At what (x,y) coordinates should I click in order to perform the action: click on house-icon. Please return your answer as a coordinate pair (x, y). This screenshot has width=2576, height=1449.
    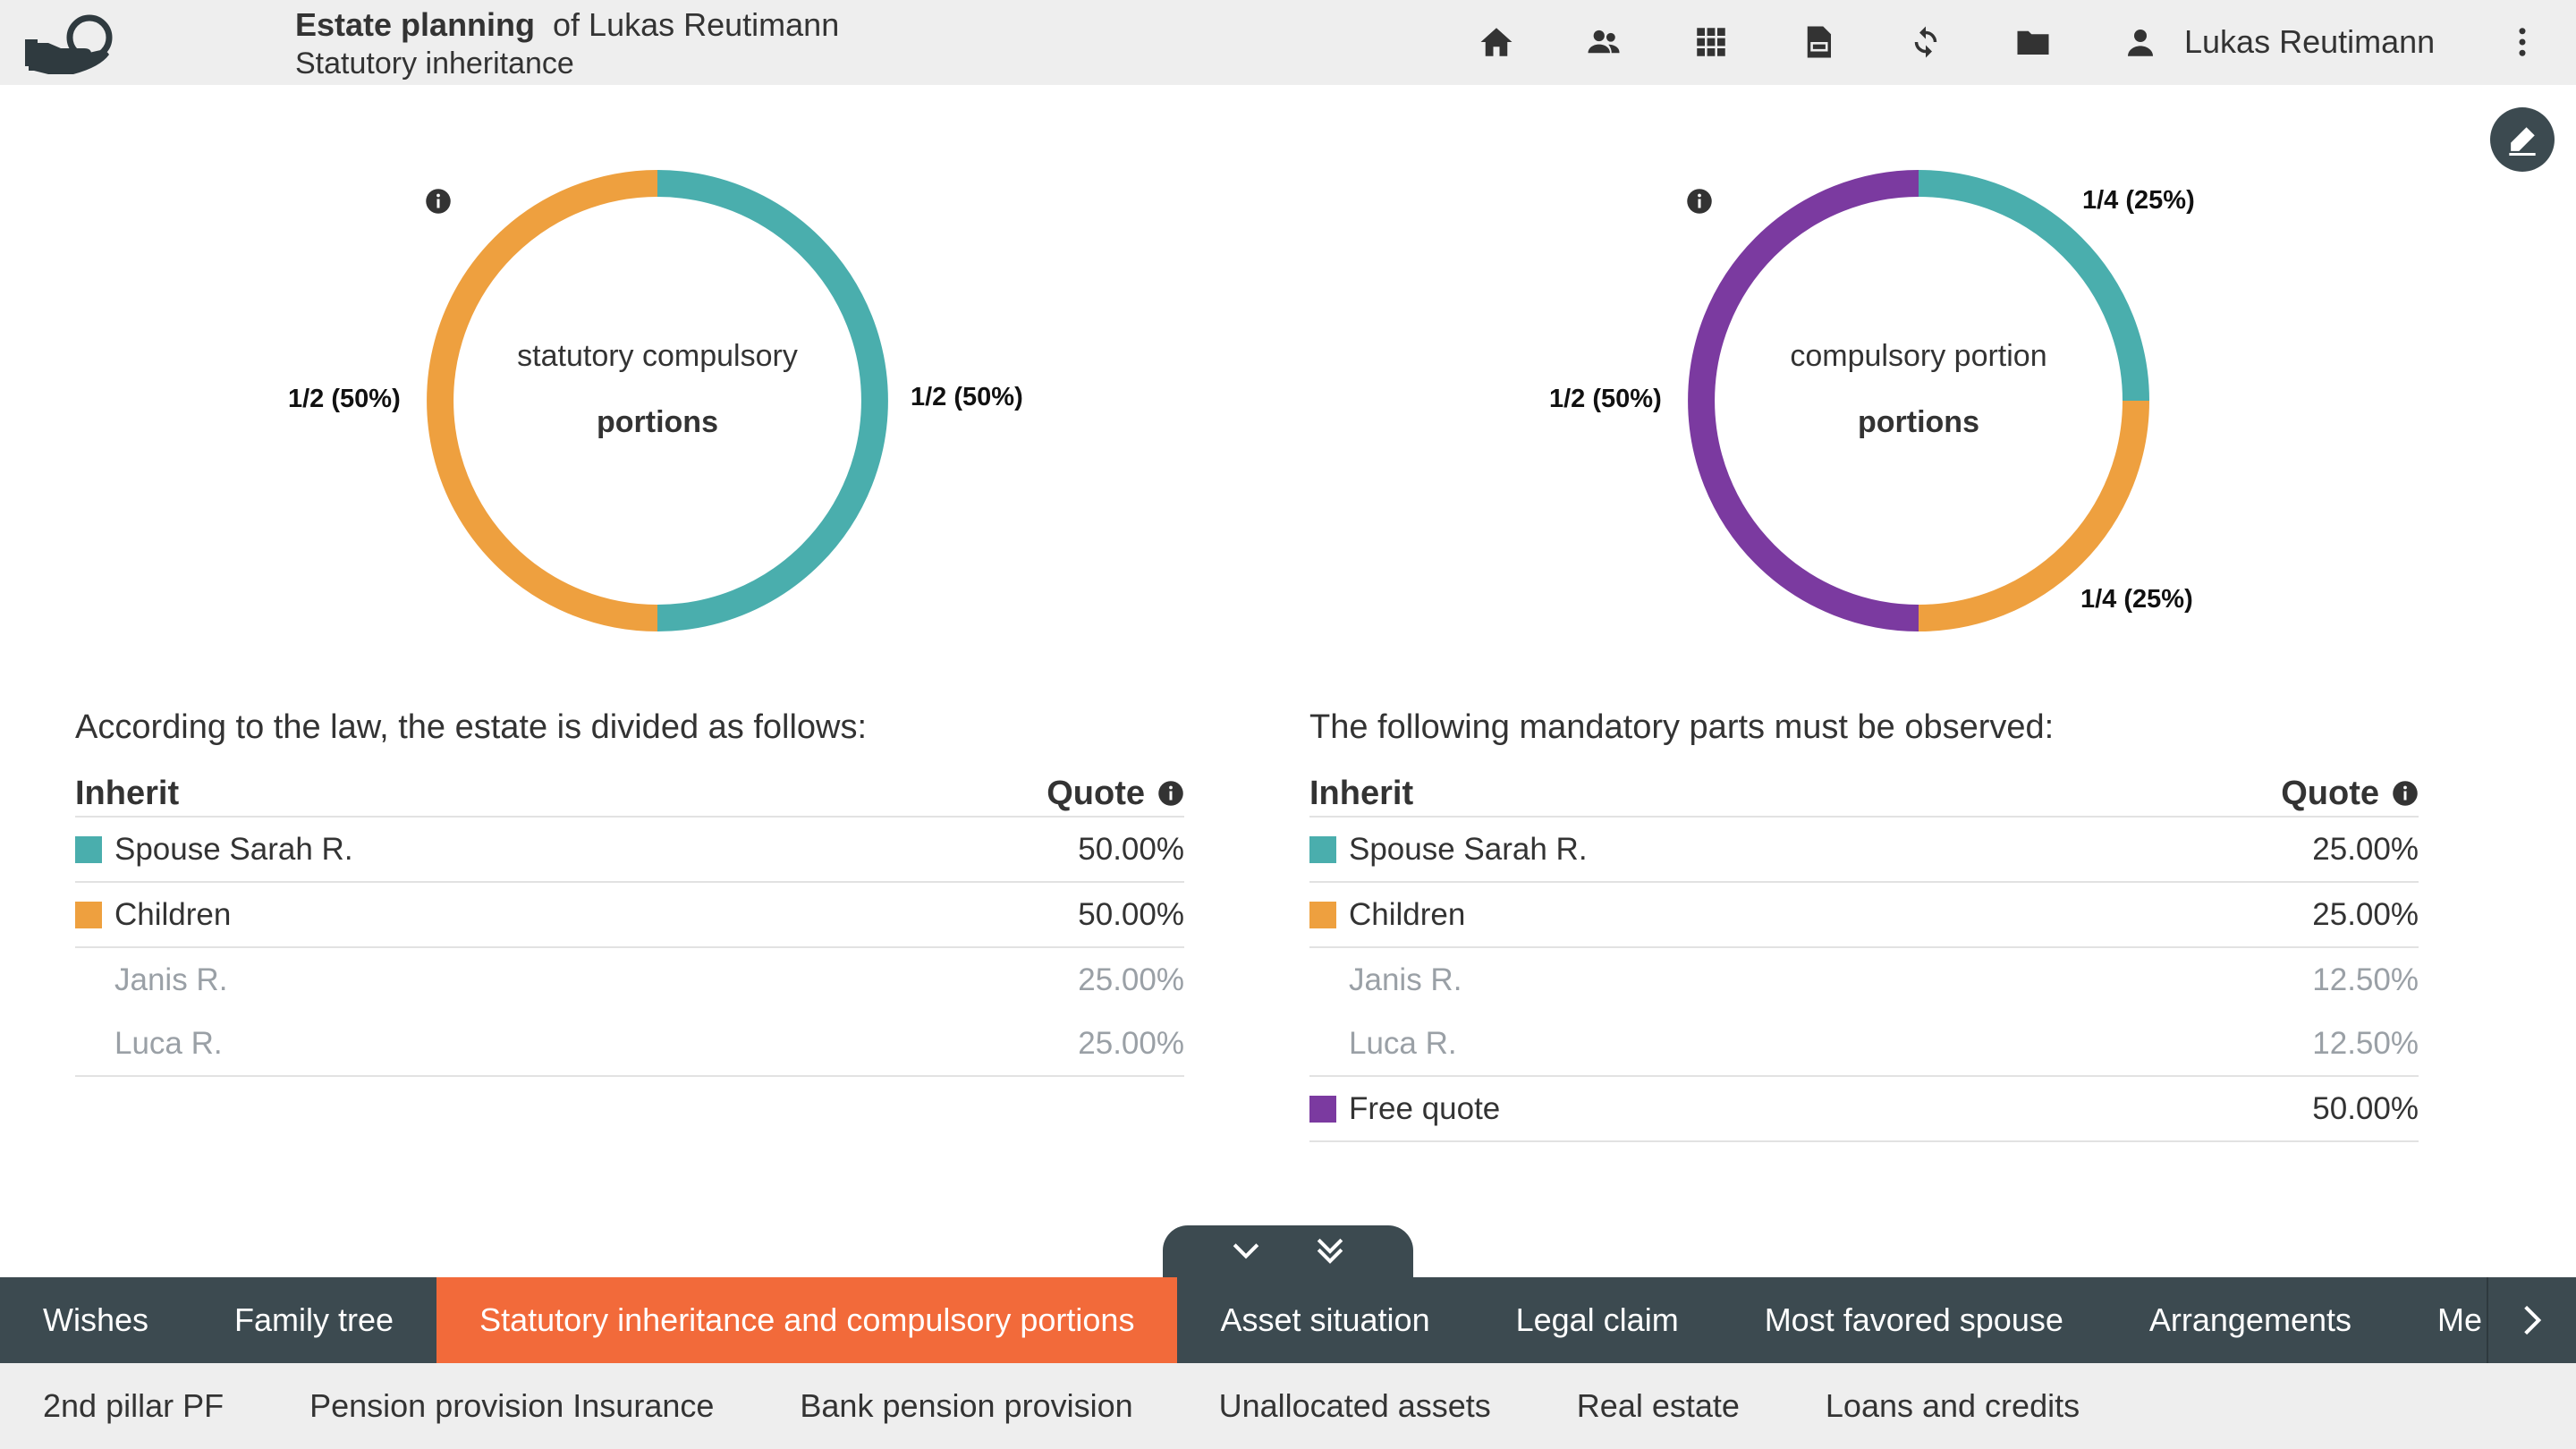
    Looking at the image, I should click on (1496, 42).